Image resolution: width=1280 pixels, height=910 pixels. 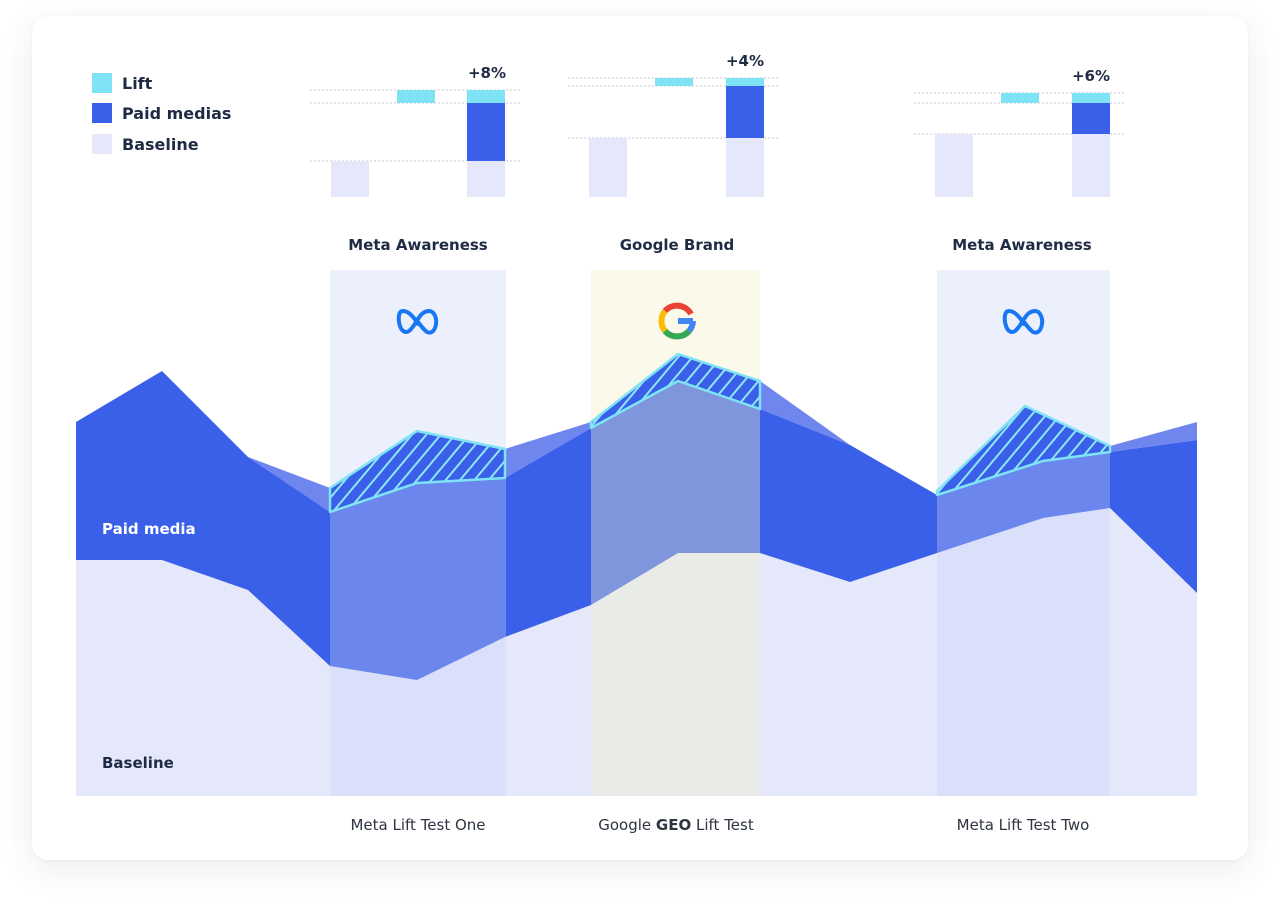 I want to click on legend-lift-label: Lift, so click(x=137, y=83).